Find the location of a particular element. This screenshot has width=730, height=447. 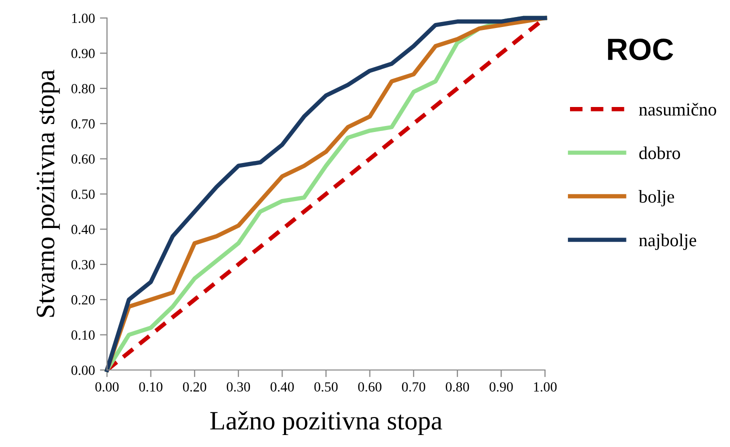

legend-label: najbolje is located at coordinates (667, 242).